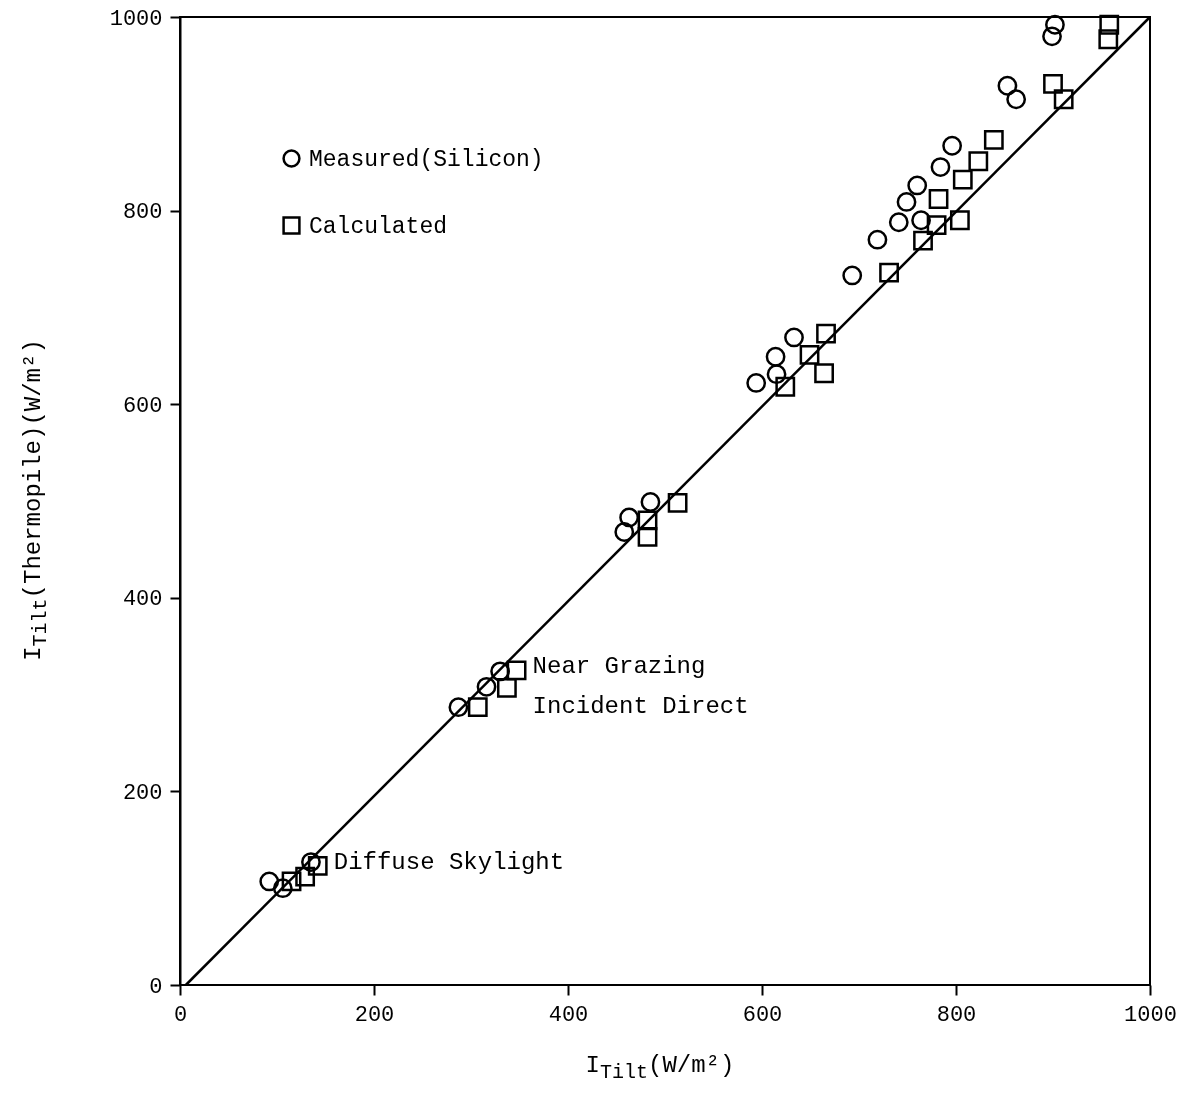 This screenshot has height=1109, width=1180. I want to click on x-axis-title: I$_{Tilt}$(W/m²), so click(660, 1068).